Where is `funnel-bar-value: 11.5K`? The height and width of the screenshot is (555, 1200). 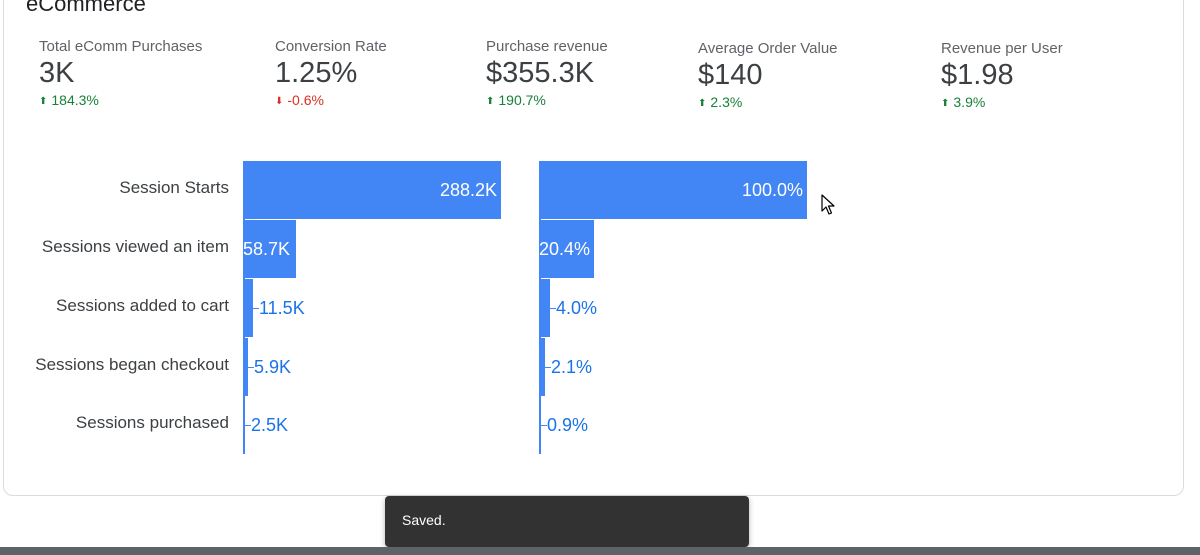
funnel-bar-value: 11.5K is located at coordinates (282, 308).